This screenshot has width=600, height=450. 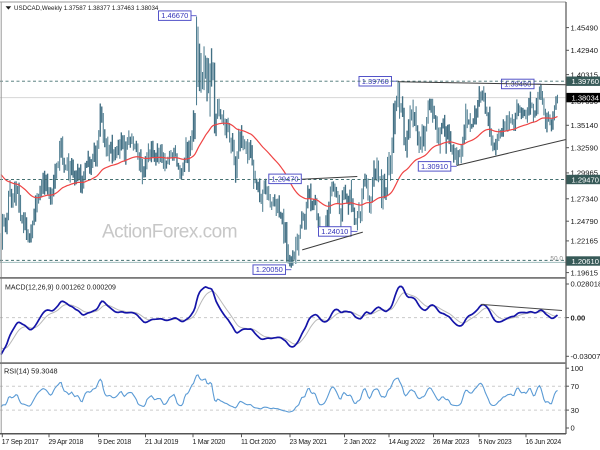 What do you see at coordinates (585, 97) in the screenshot?
I see `svg-text: 1.38034` at bounding box center [585, 97].